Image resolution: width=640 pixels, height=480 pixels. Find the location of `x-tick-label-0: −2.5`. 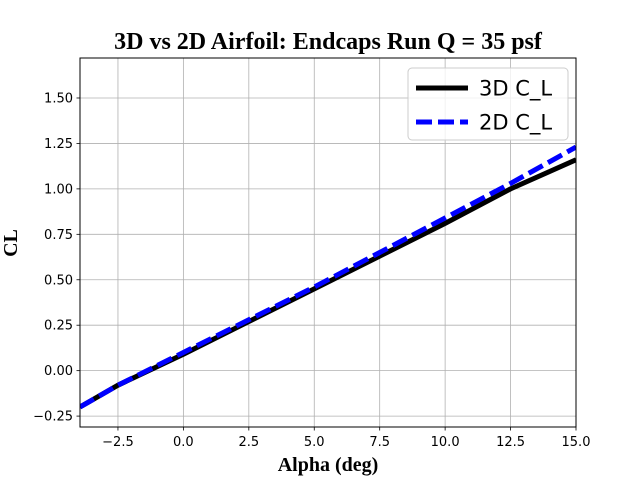

x-tick-label-0: −2.5 is located at coordinates (118, 442).